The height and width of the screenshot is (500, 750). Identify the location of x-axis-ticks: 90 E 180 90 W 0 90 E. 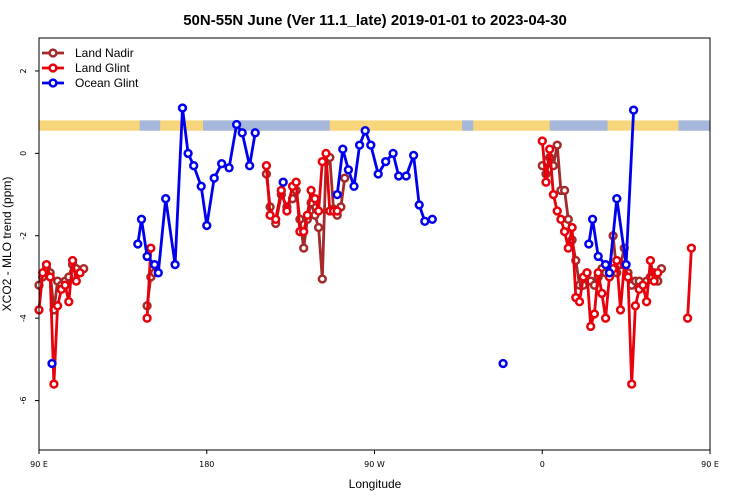
(374, 459).